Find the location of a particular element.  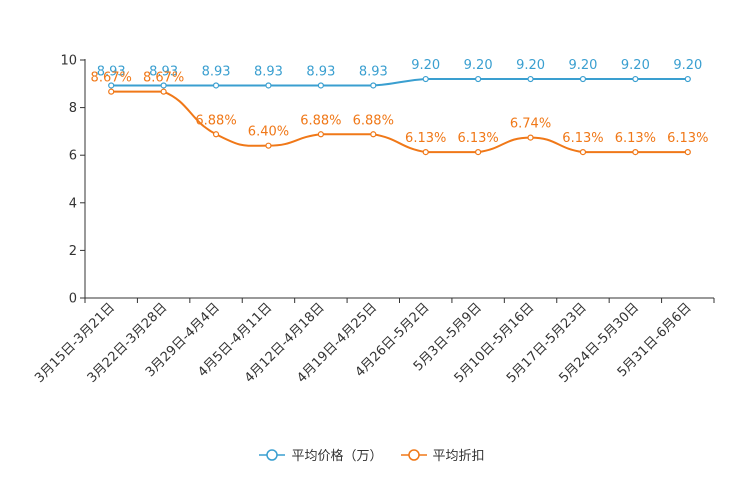

legend: 平均价格（万） 平均折扣 is located at coordinates (372, 454).